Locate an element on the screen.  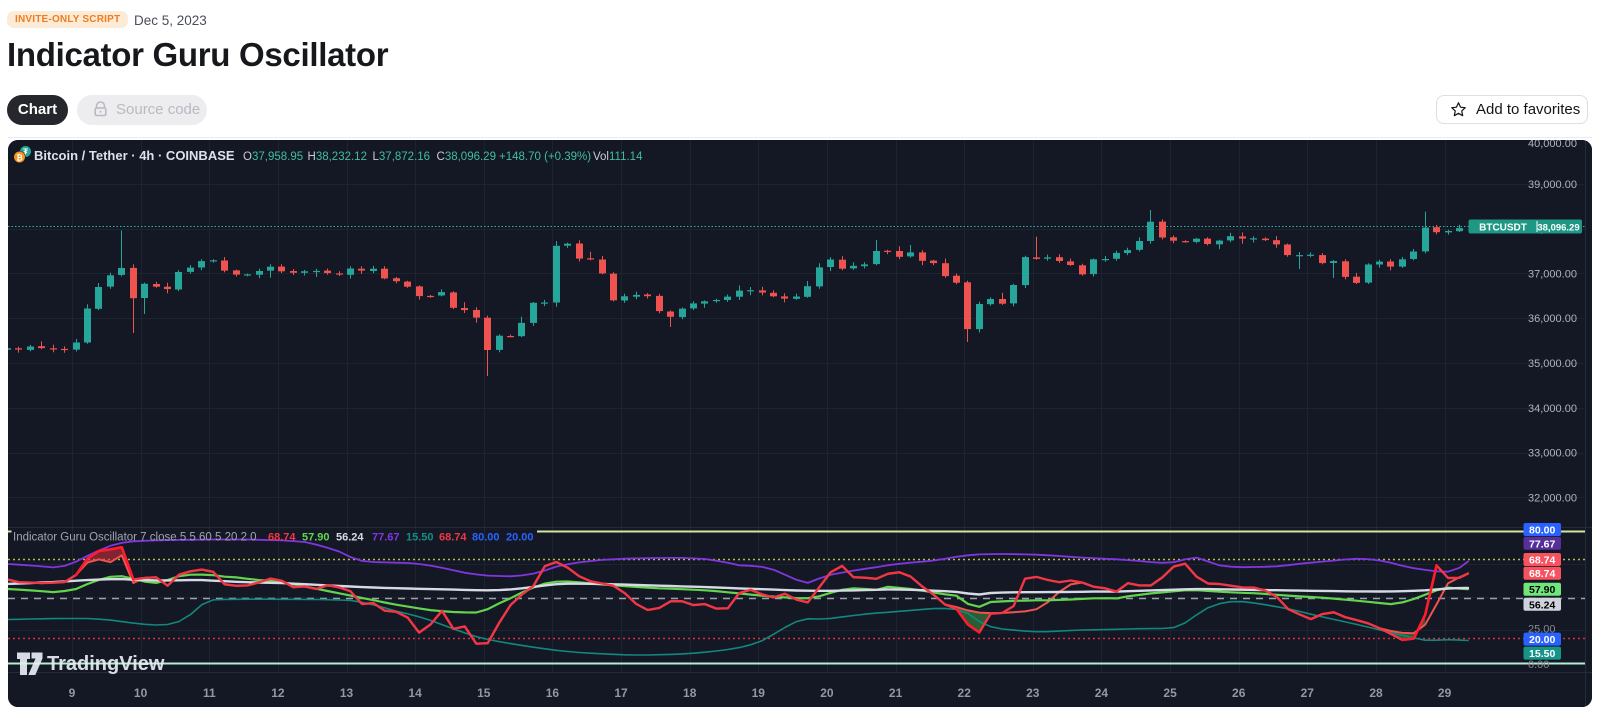
svg-text: 17 is located at coordinates (621, 693).